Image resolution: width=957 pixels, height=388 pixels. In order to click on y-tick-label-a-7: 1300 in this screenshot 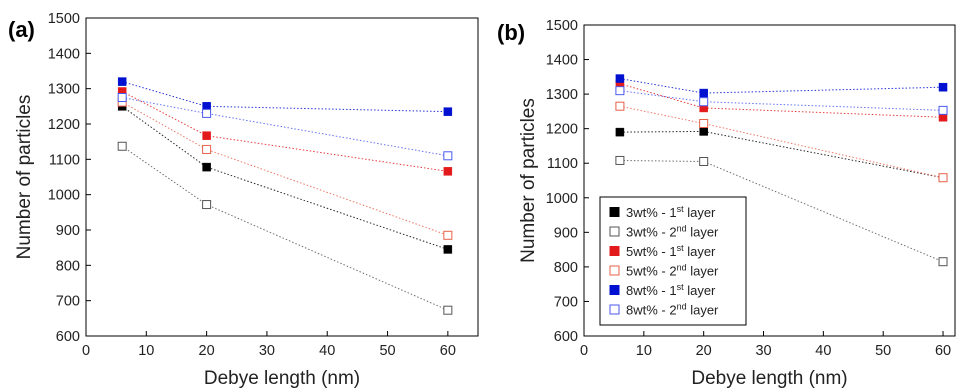, I will do `click(64, 90)`.